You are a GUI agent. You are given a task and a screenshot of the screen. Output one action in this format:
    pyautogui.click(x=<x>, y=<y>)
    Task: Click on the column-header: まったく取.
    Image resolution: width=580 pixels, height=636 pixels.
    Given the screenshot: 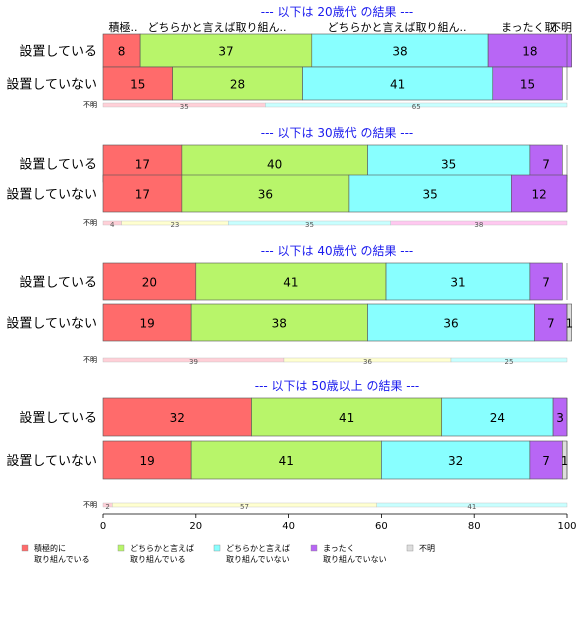 What is the action you would take?
    pyautogui.click(x=530, y=27)
    